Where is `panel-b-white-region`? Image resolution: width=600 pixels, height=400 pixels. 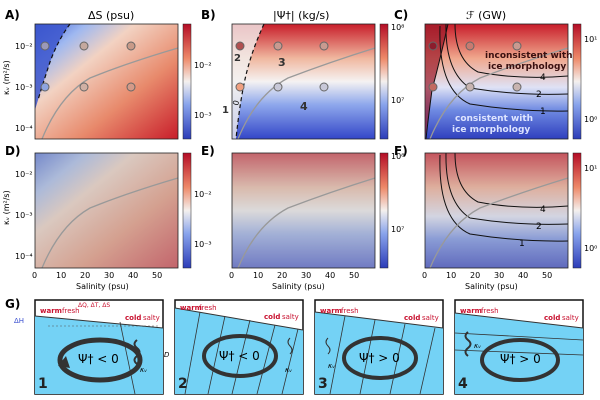 panel-b-white-region is located at coordinates (248, 81).